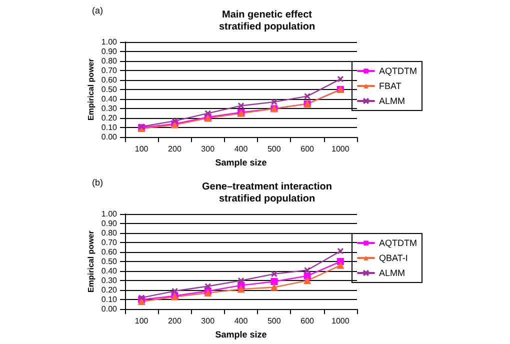 The image size is (510, 344). What do you see at coordinates (267, 21) in the screenshot?
I see `chart-title: Main genetic effect stratified population` at bounding box center [267, 21].